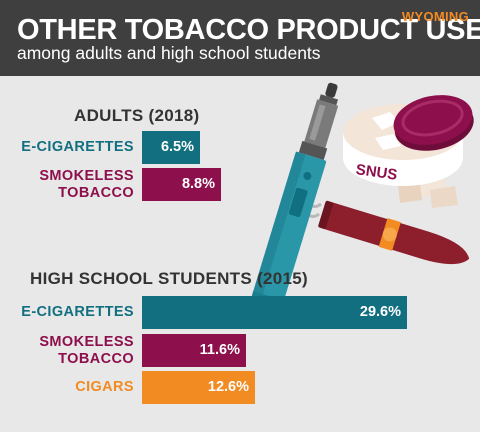 Image resolution: width=480 pixels, height=432 pixels. Describe the element at coordinates (377, 172) in the screenshot. I see `snus-label: SNUS` at that location.